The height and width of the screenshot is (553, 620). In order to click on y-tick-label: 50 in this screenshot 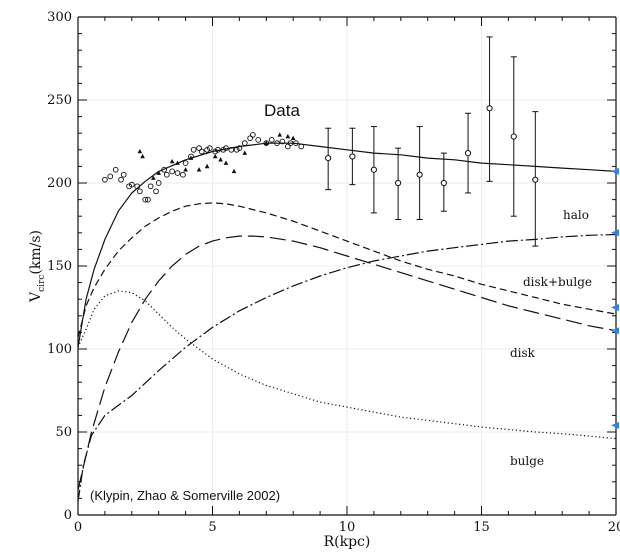, I will do `click(63, 432)`.